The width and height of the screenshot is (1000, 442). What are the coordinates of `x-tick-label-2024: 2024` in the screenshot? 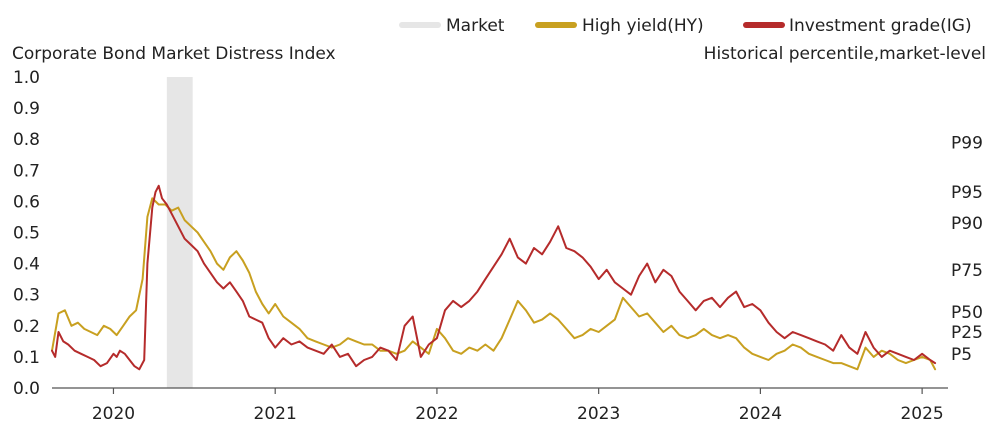 It's located at (760, 414).